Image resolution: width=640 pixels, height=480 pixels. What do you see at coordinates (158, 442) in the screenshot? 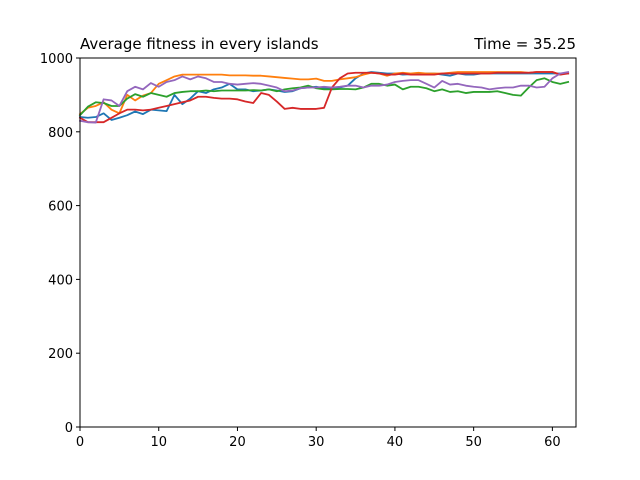
I see `x-tick-label: 10` at bounding box center [158, 442].